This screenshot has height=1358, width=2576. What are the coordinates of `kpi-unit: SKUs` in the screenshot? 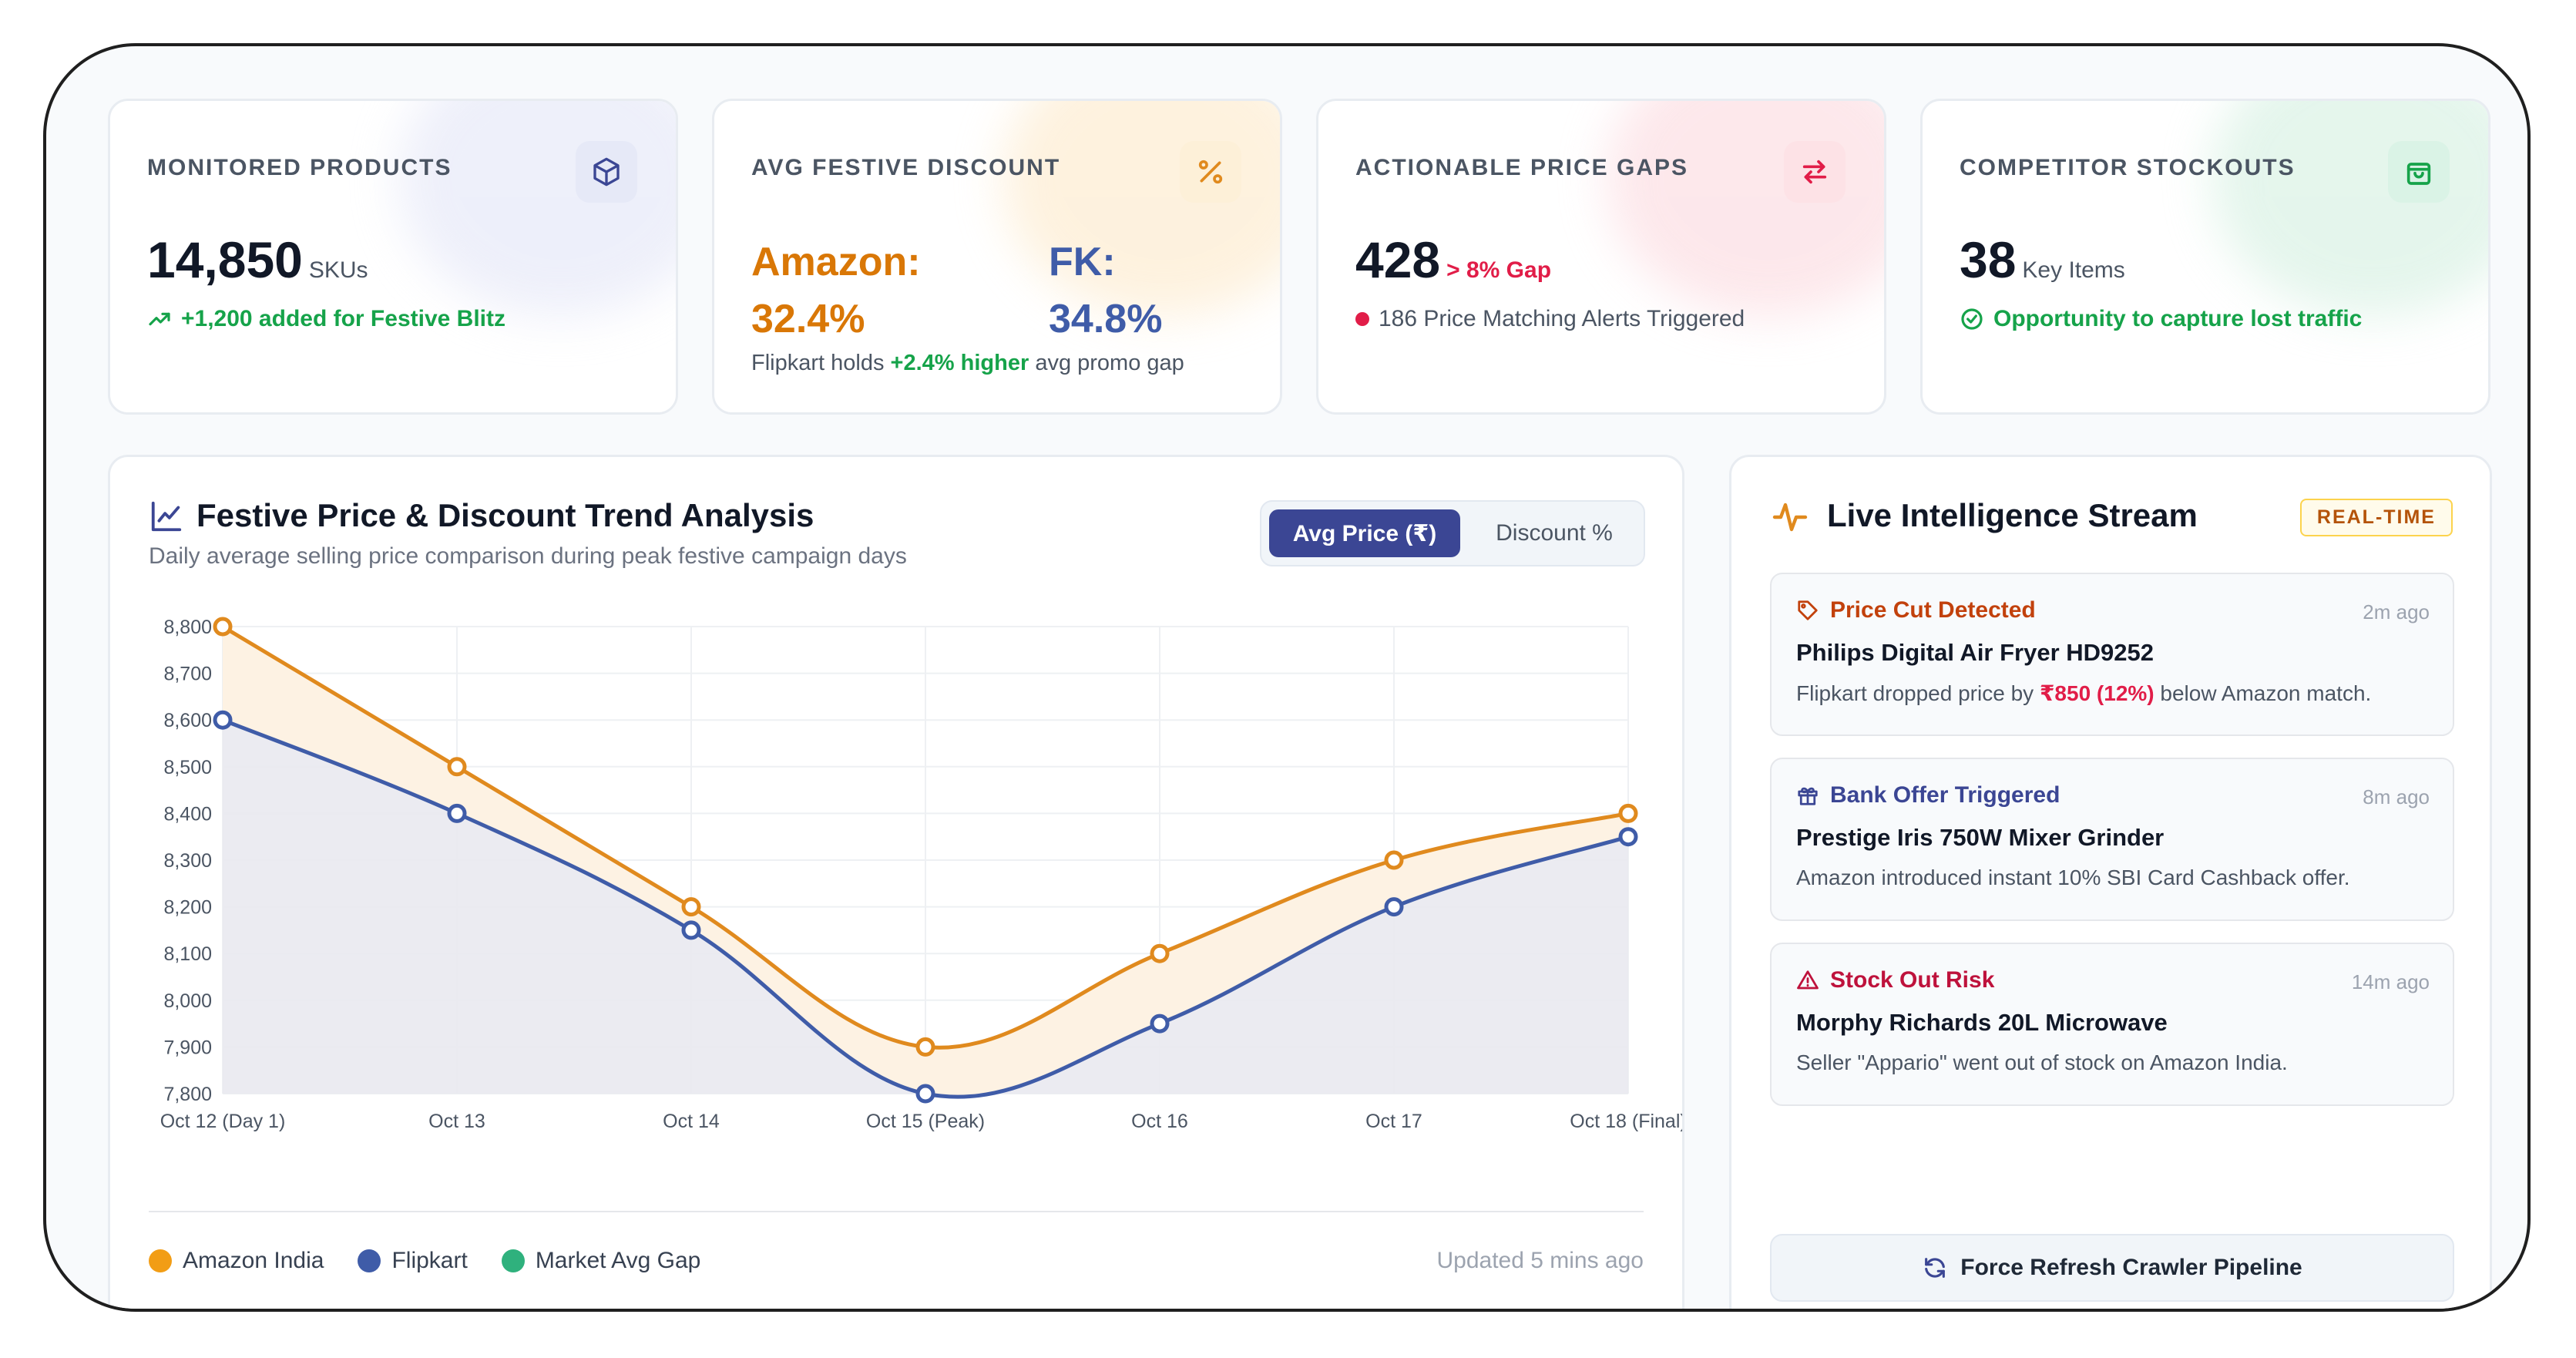 It's located at (338, 270).